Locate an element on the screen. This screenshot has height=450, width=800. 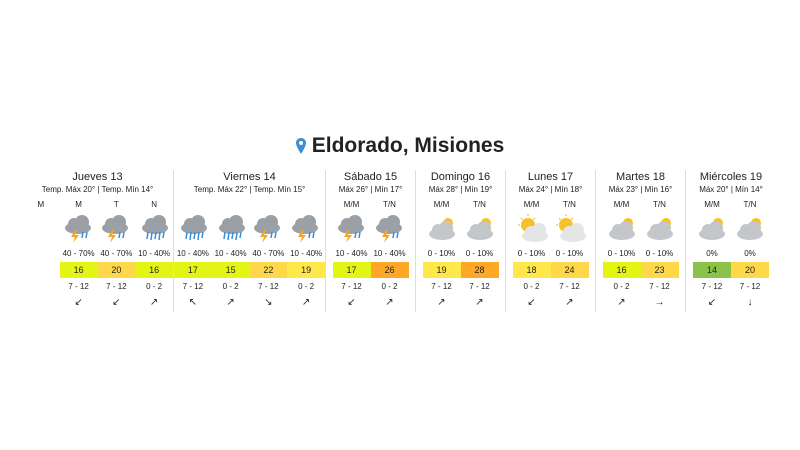
day-summary: Máx 20° | Mín 14° is located at coordinates (731, 189).